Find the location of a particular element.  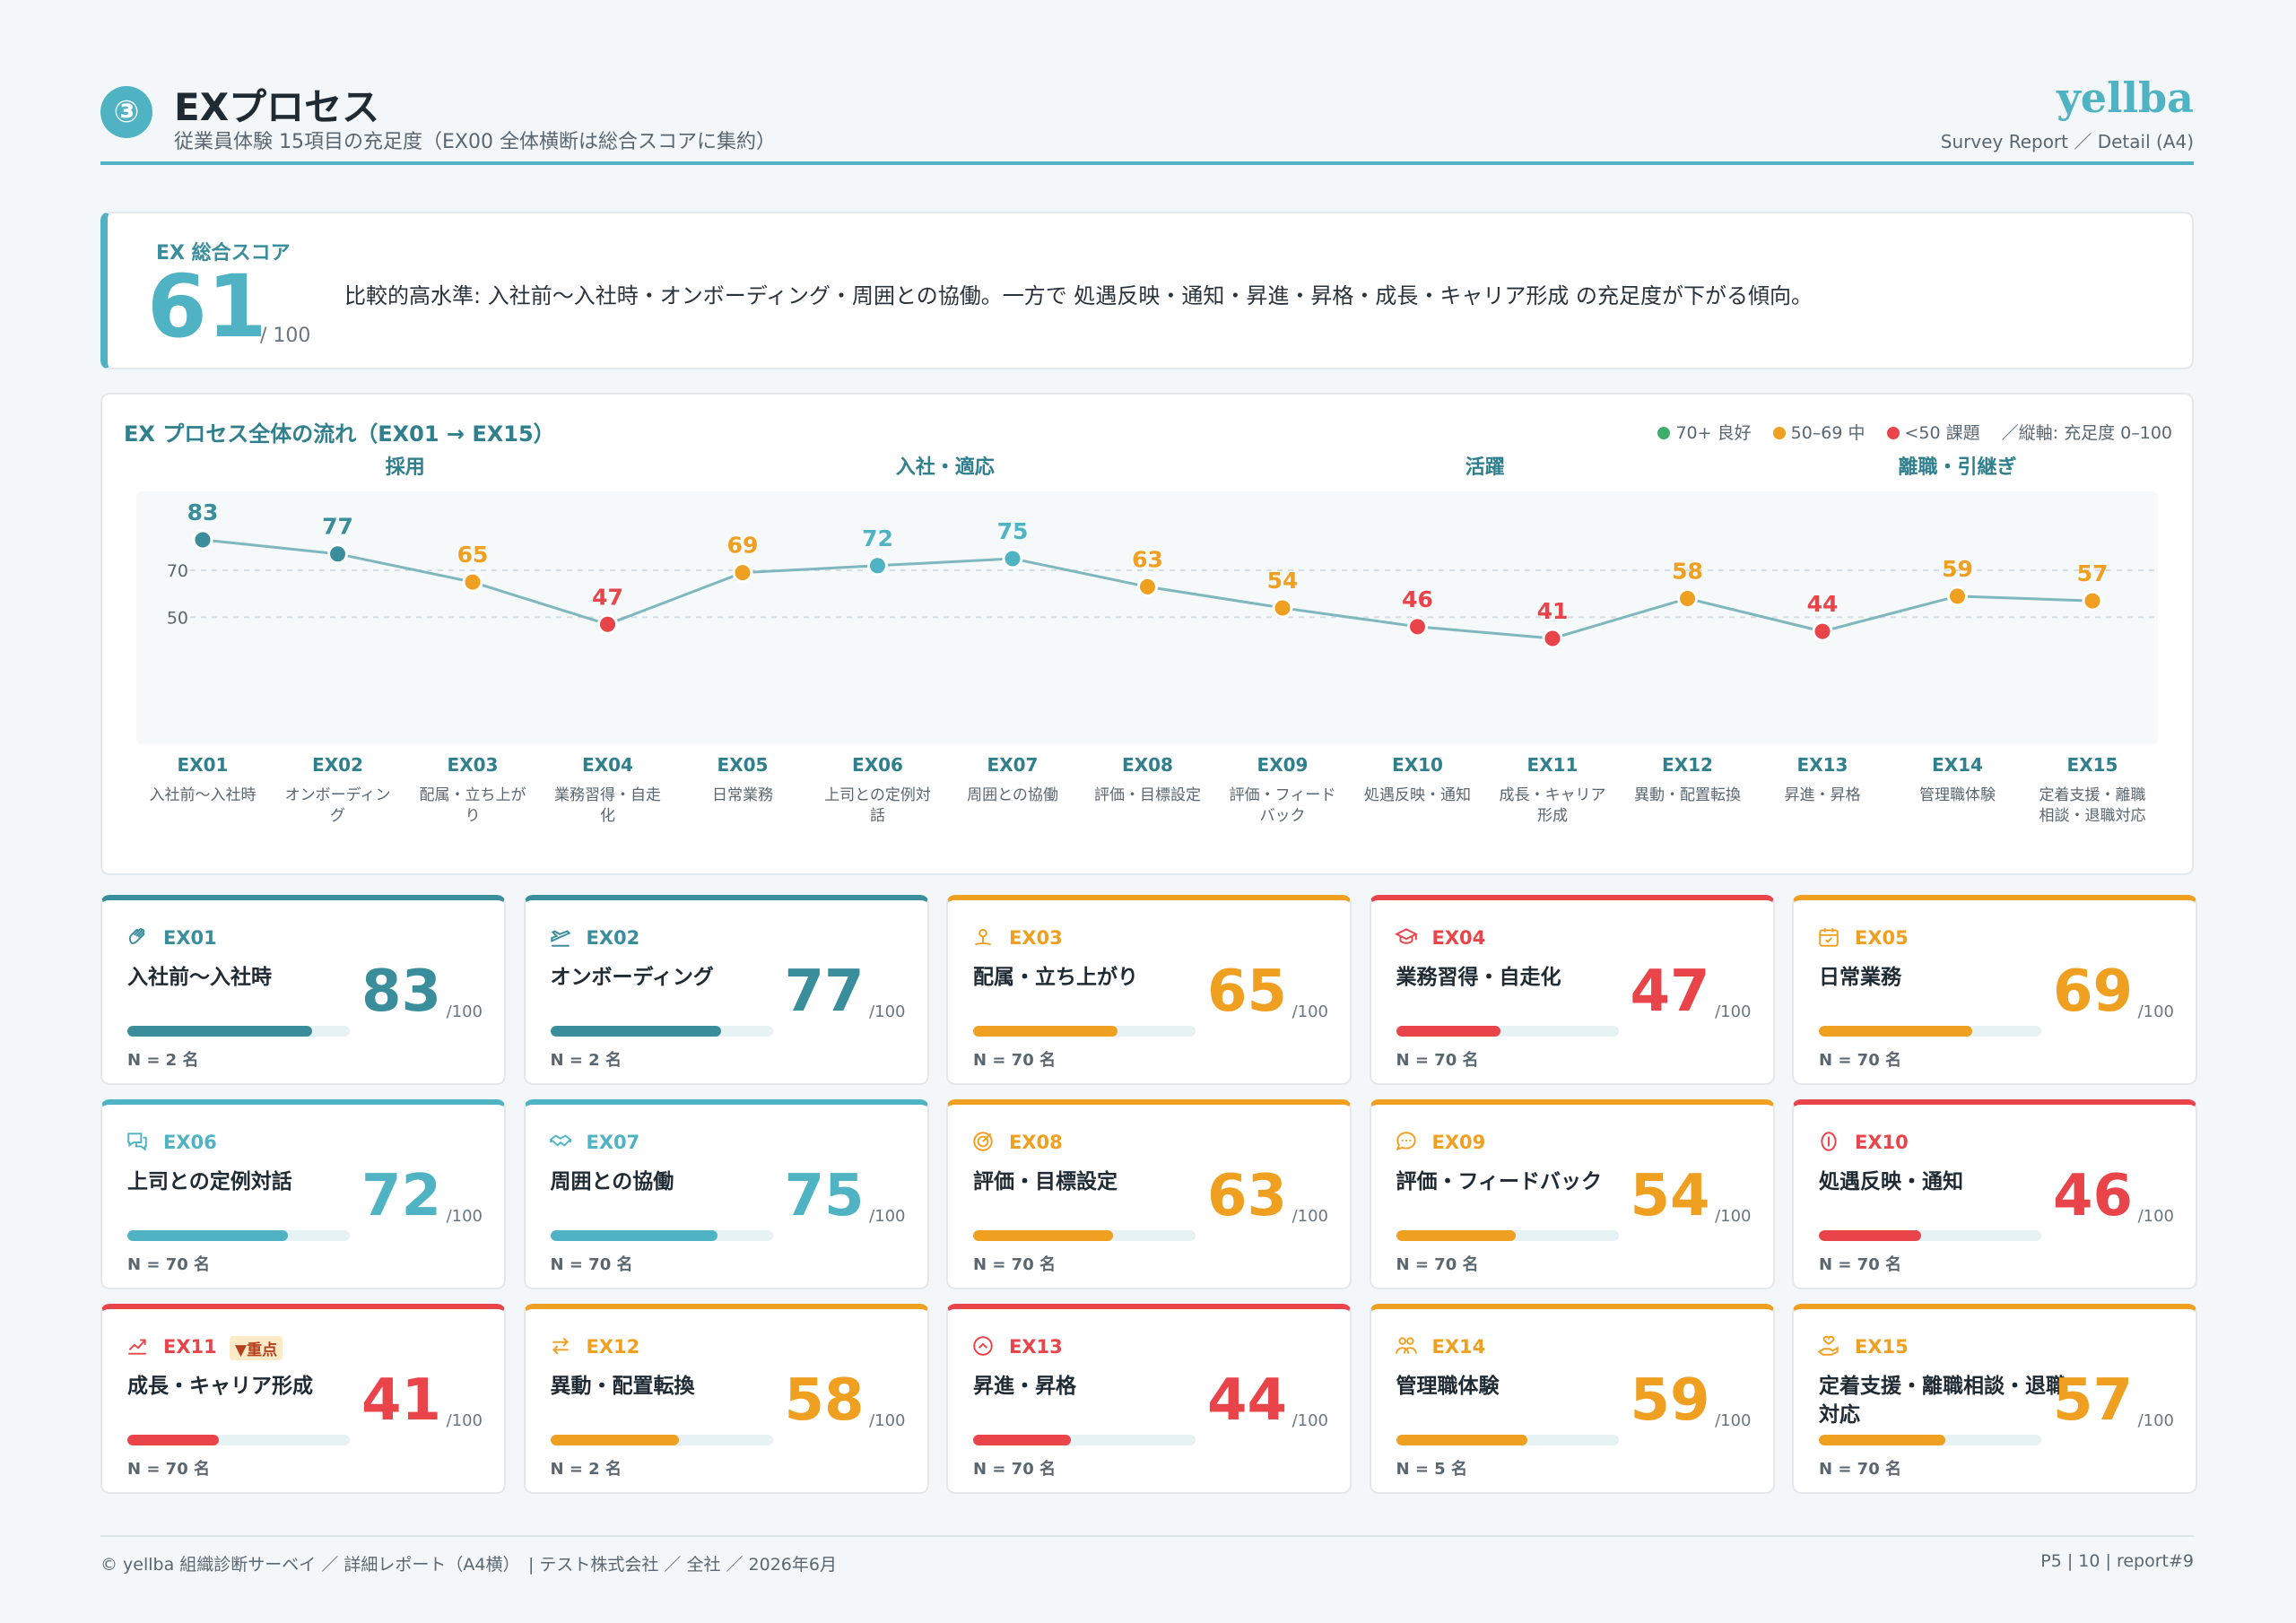

data-label: 77 is located at coordinates (337, 527).